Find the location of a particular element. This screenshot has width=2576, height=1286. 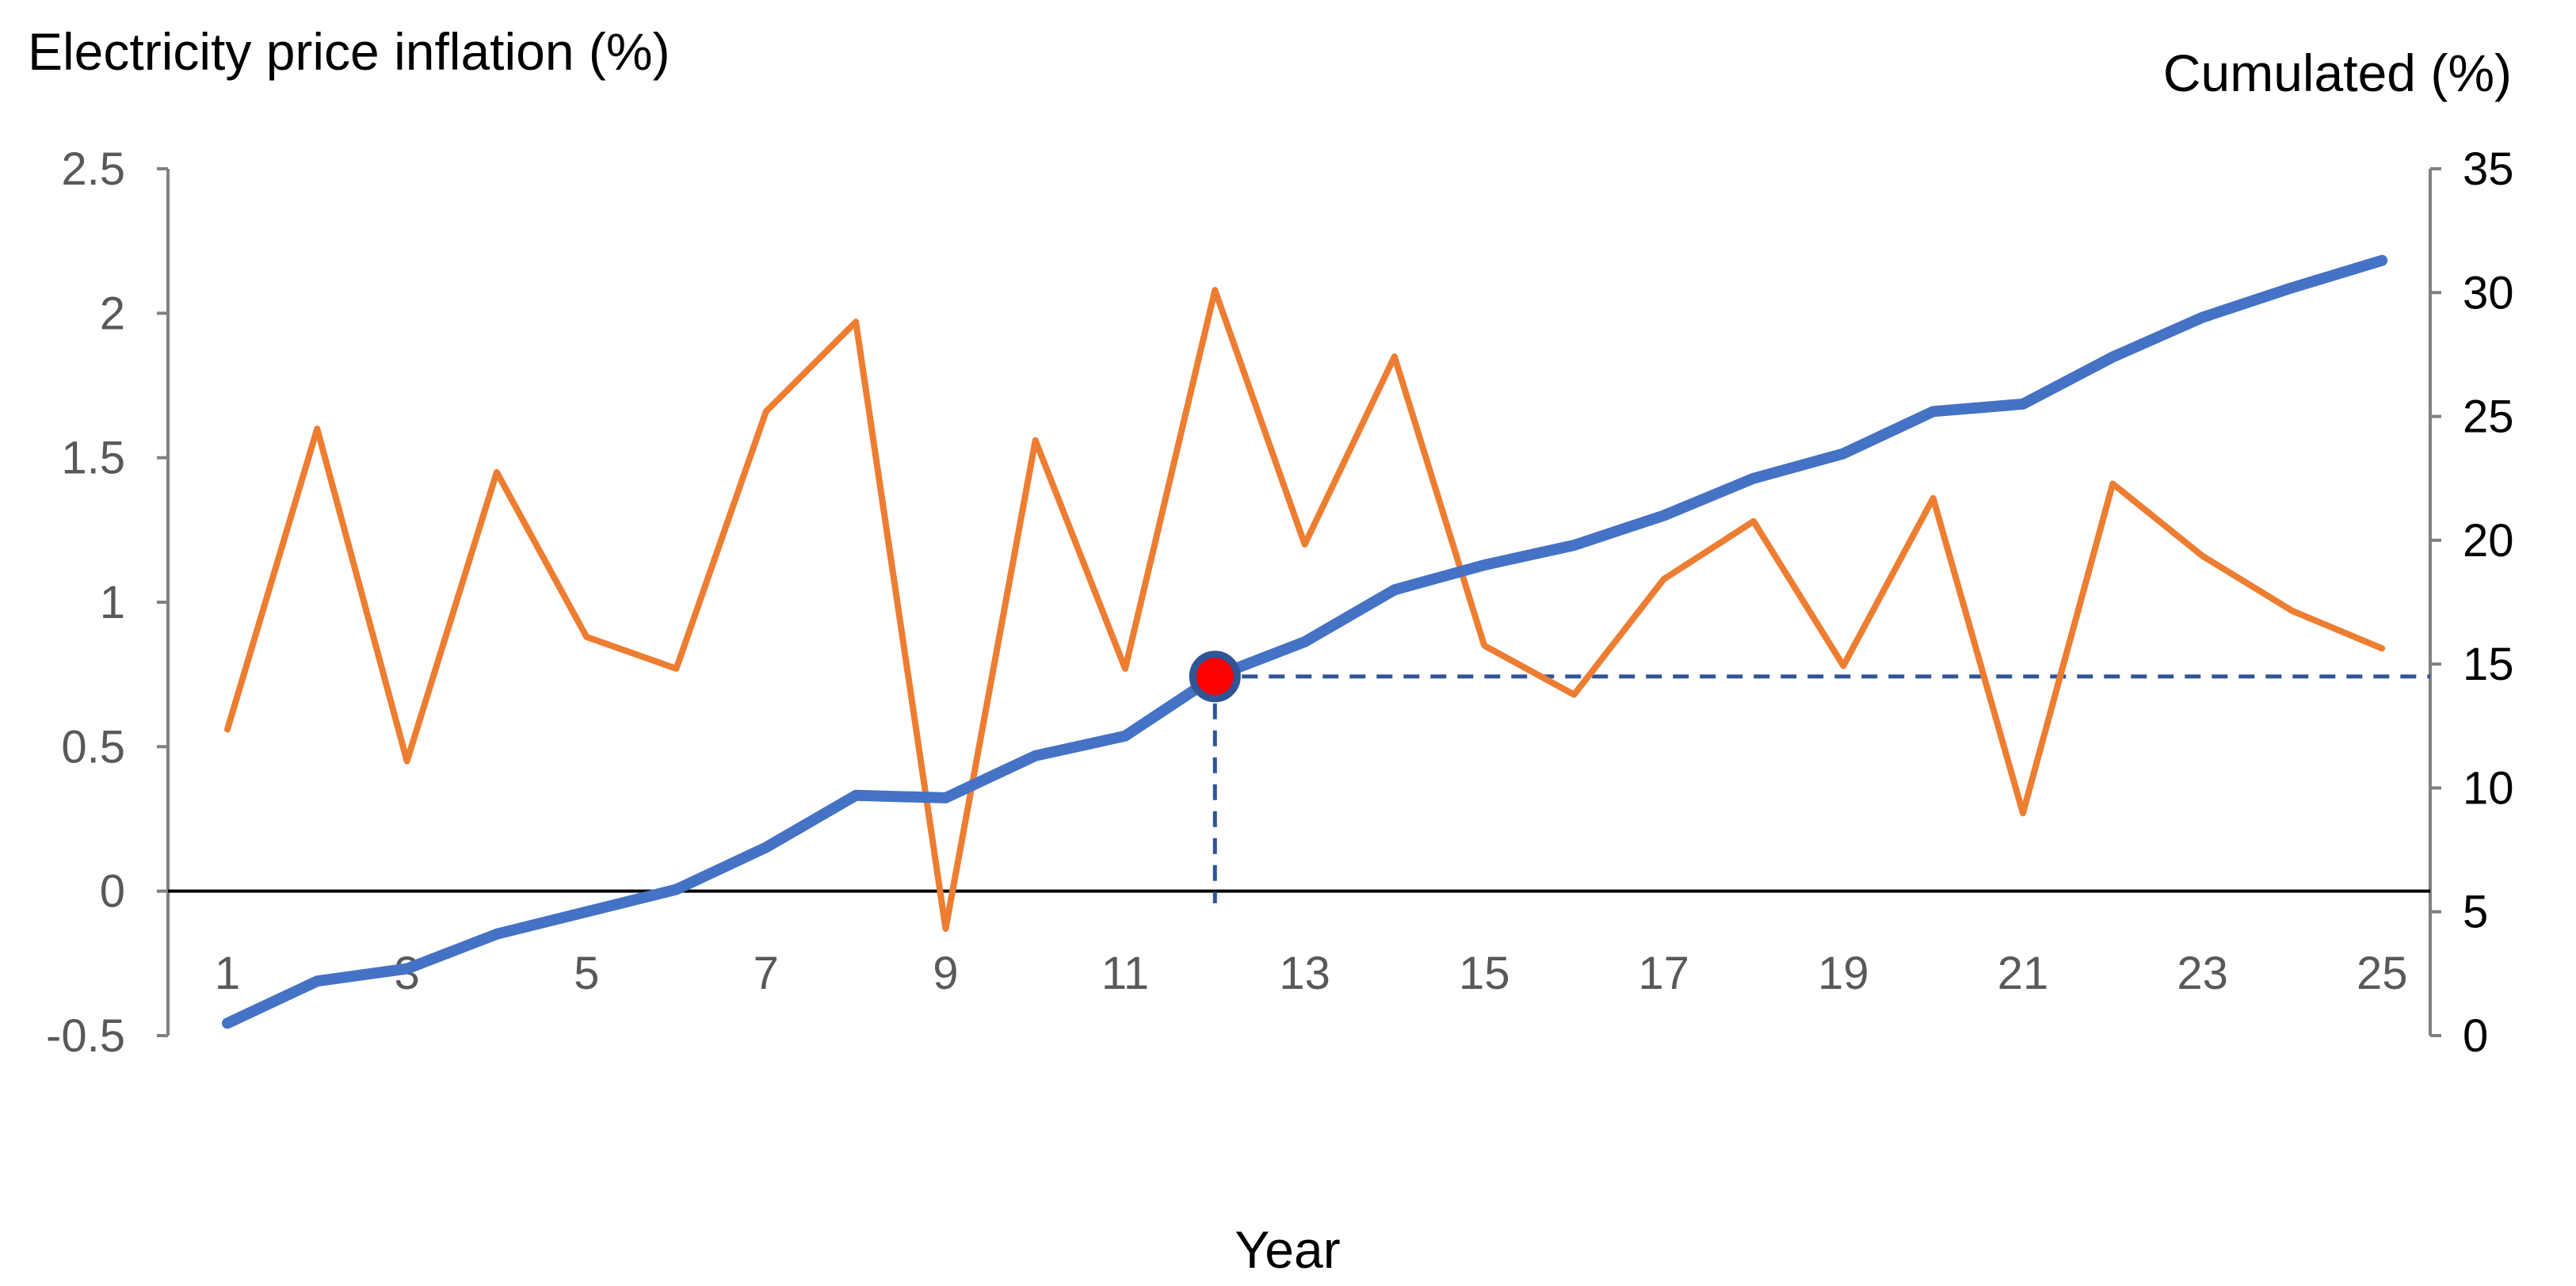

right-axis-tick-label: 35 is located at coordinates (2488, 169).